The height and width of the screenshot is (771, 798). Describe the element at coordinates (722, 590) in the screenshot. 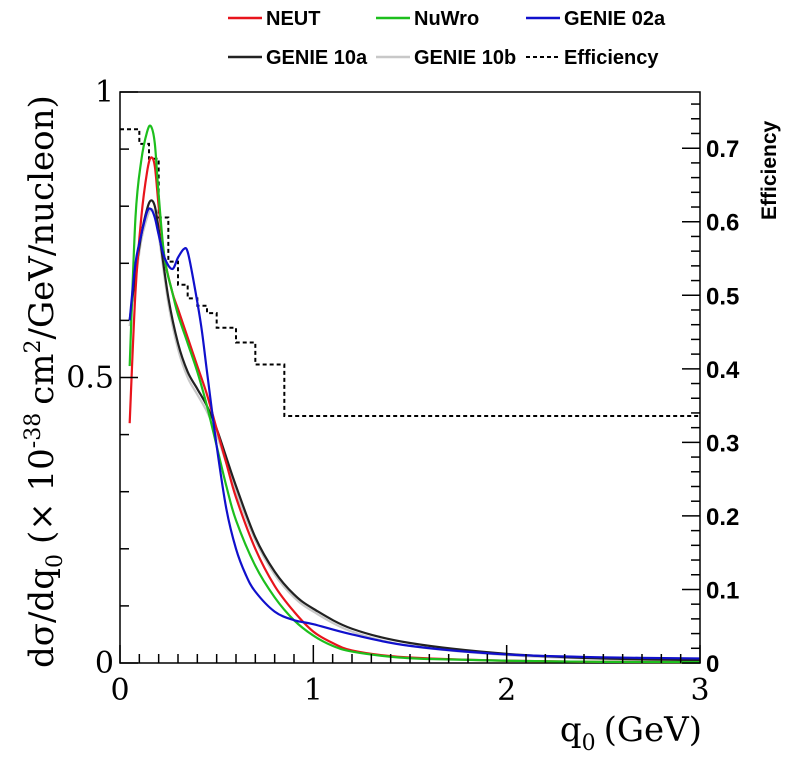

I see `y2-tick-label: 0.1` at that location.